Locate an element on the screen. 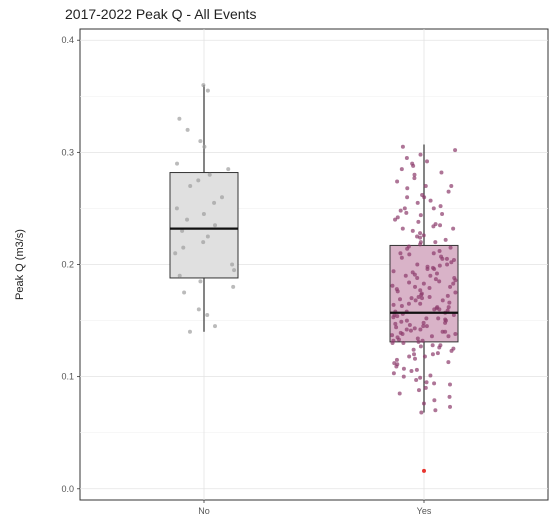 The width and height of the screenshot is (551, 523). x-tick-label: No is located at coordinates (204, 511).